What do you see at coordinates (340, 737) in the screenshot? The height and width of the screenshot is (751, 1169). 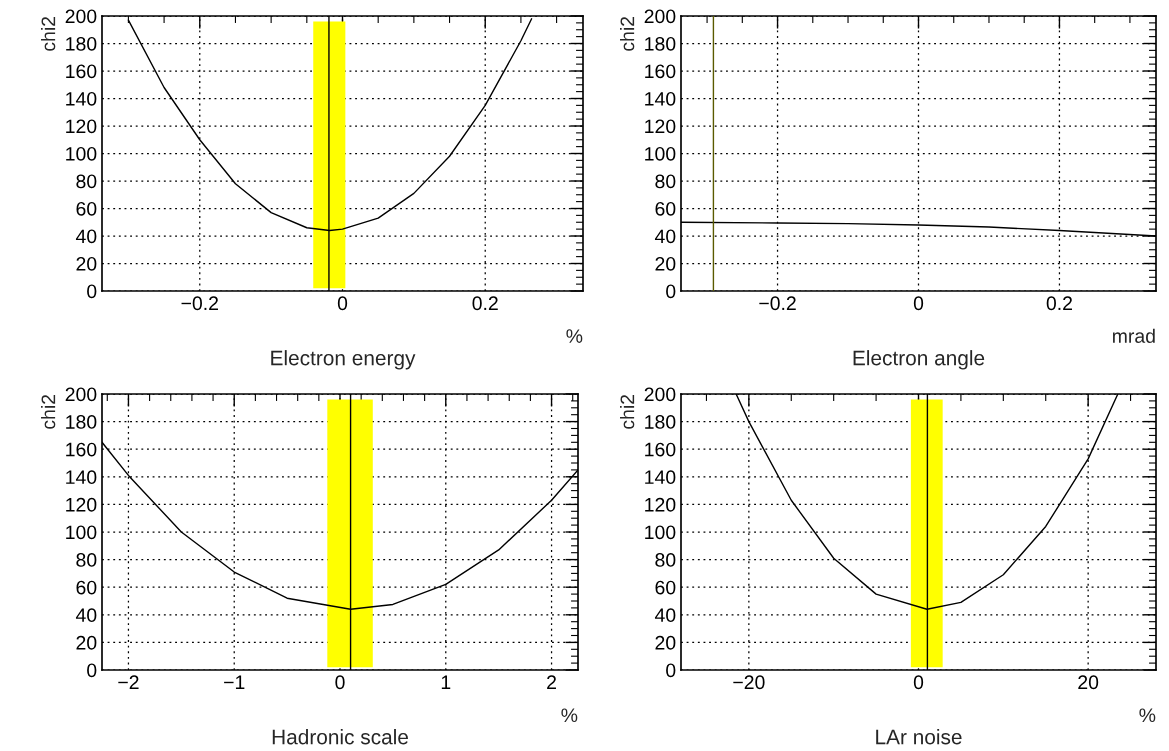 I see `x-axis-title: Hadronic scale` at bounding box center [340, 737].